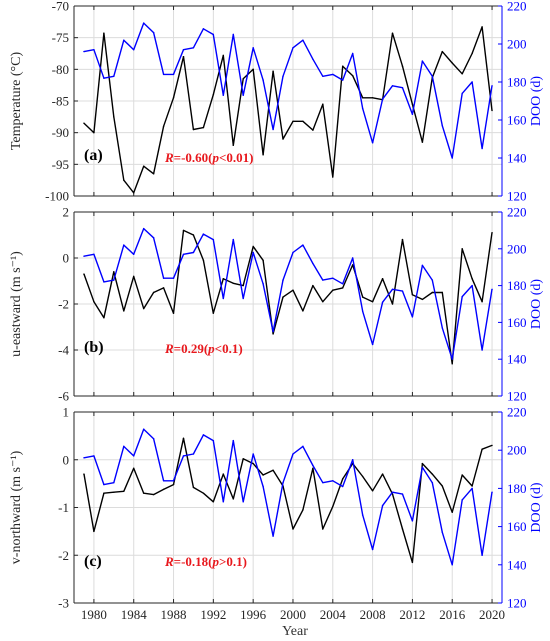 The image size is (550, 641). Describe the element at coordinates (66, 459) in the screenshot. I see `y-tick-label: 0` at that location.